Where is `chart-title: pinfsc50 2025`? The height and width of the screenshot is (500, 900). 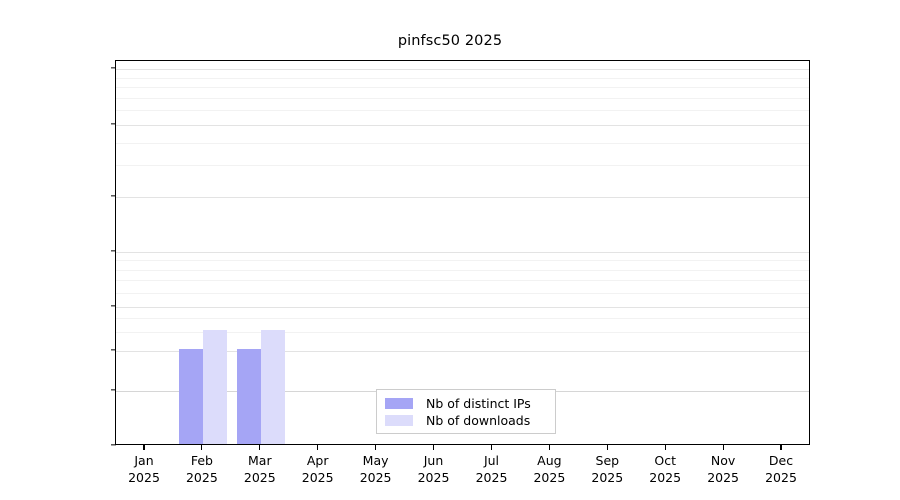
chart-title: pinfsc50 2025 is located at coordinates (450, 41).